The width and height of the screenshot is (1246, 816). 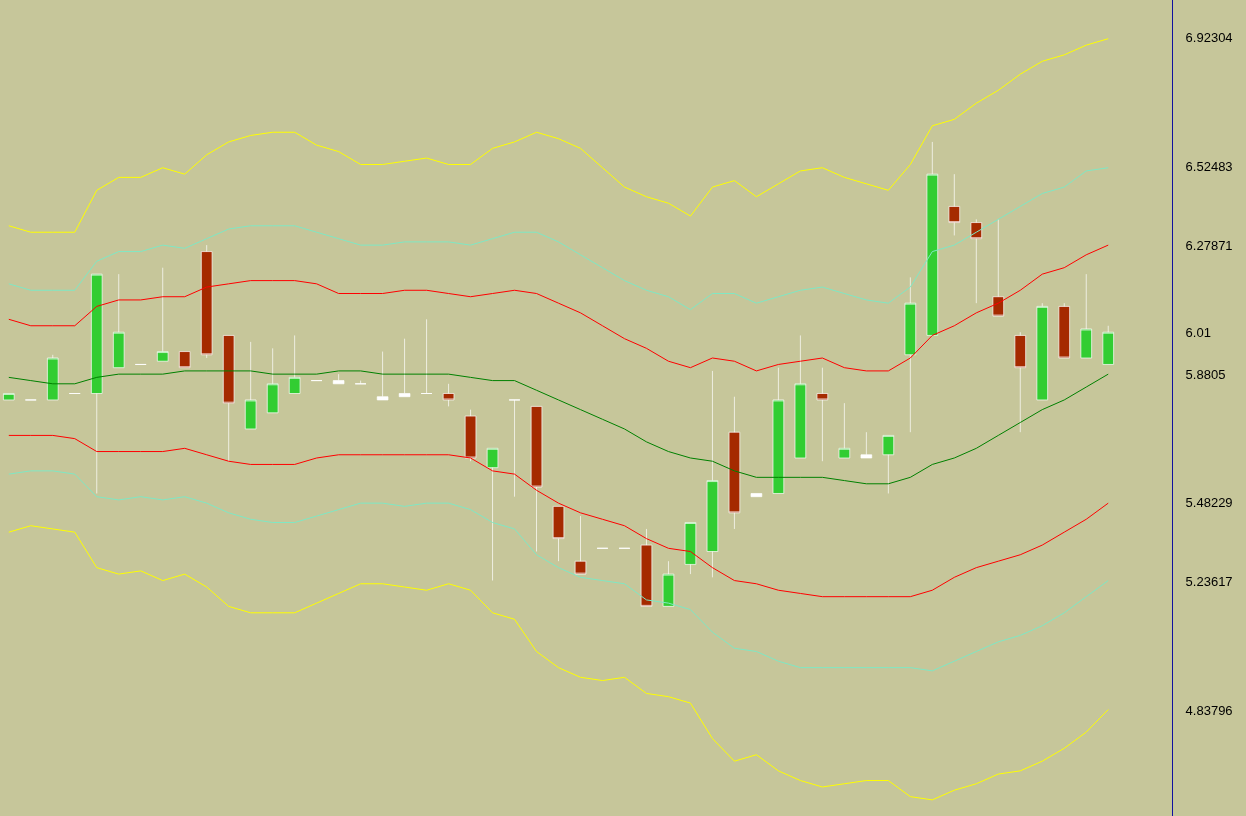 I want to click on y-tick-label: 5.23617, so click(x=1209, y=582).